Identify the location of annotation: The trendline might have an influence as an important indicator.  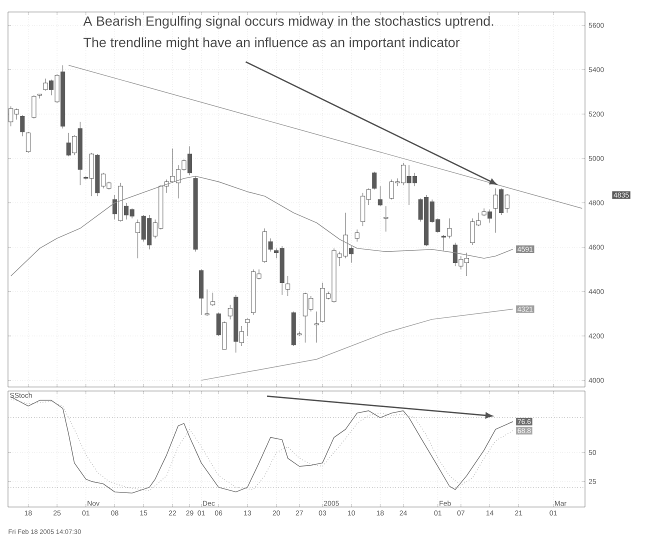
(272, 43).